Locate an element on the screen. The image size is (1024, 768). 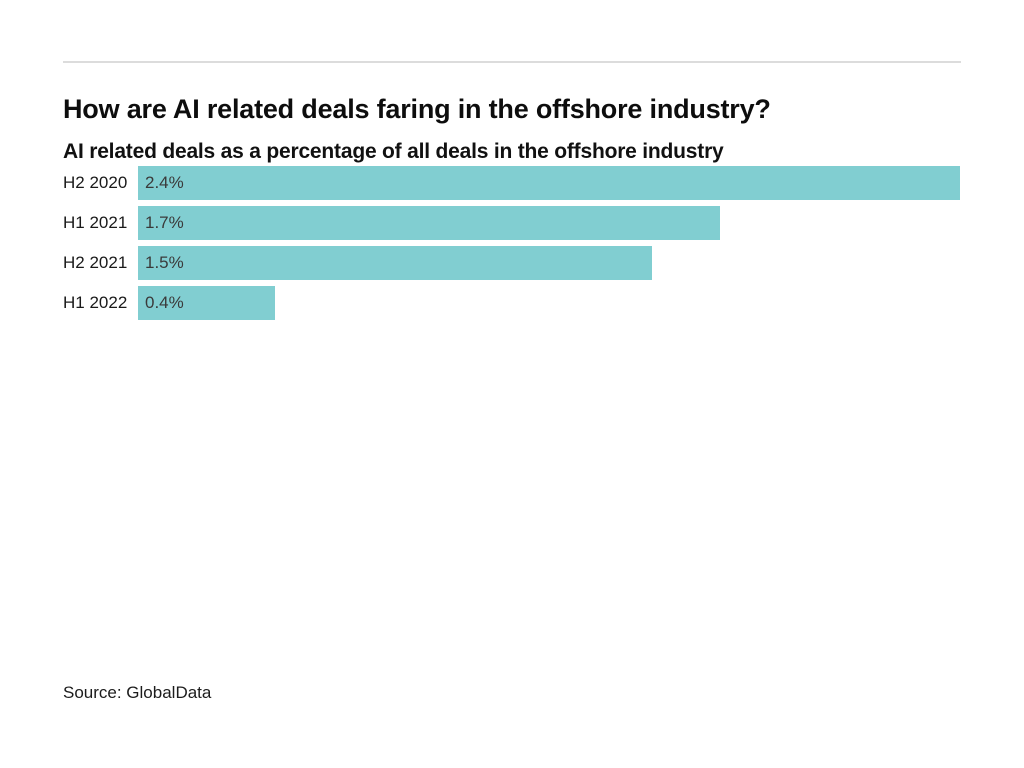
bar: 1.7% is located at coordinates (429, 223).